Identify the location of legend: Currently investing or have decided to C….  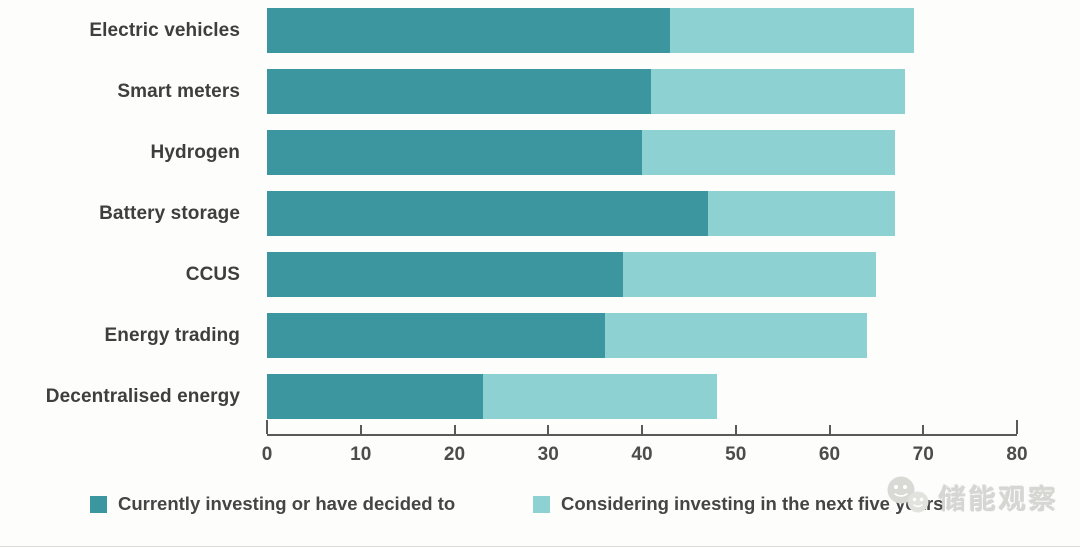
(540, 504).